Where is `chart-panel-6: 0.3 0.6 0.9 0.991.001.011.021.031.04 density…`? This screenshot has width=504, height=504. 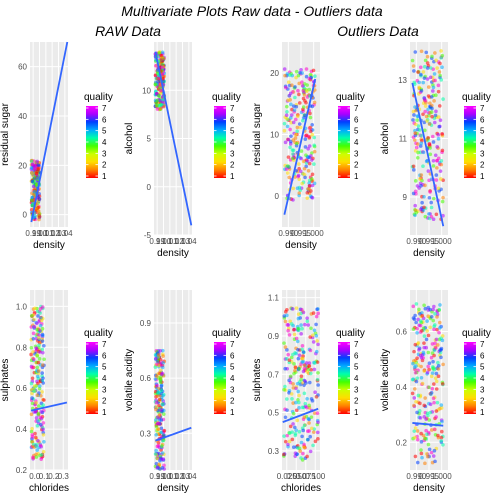
chart-panel-6: 0.3 0.6 0.9 0.991.001.011.021.031.04 density… is located at coordinates (182, 392).